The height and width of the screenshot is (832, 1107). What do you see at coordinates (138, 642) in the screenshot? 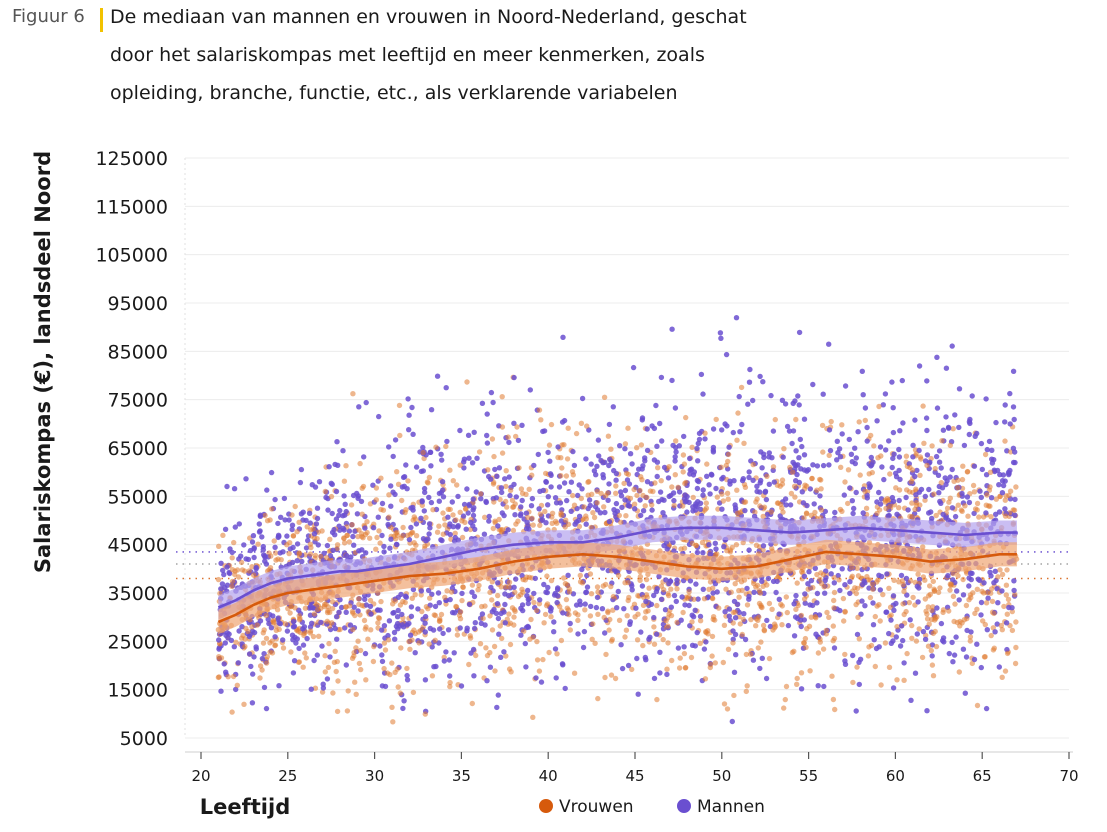
I see `y-tick-label: 25000` at bounding box center [138, 642].